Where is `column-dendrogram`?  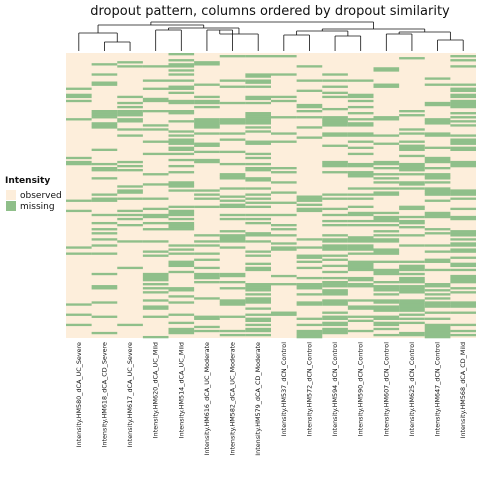 column-dendrogram is located at coordinates (271, 36).